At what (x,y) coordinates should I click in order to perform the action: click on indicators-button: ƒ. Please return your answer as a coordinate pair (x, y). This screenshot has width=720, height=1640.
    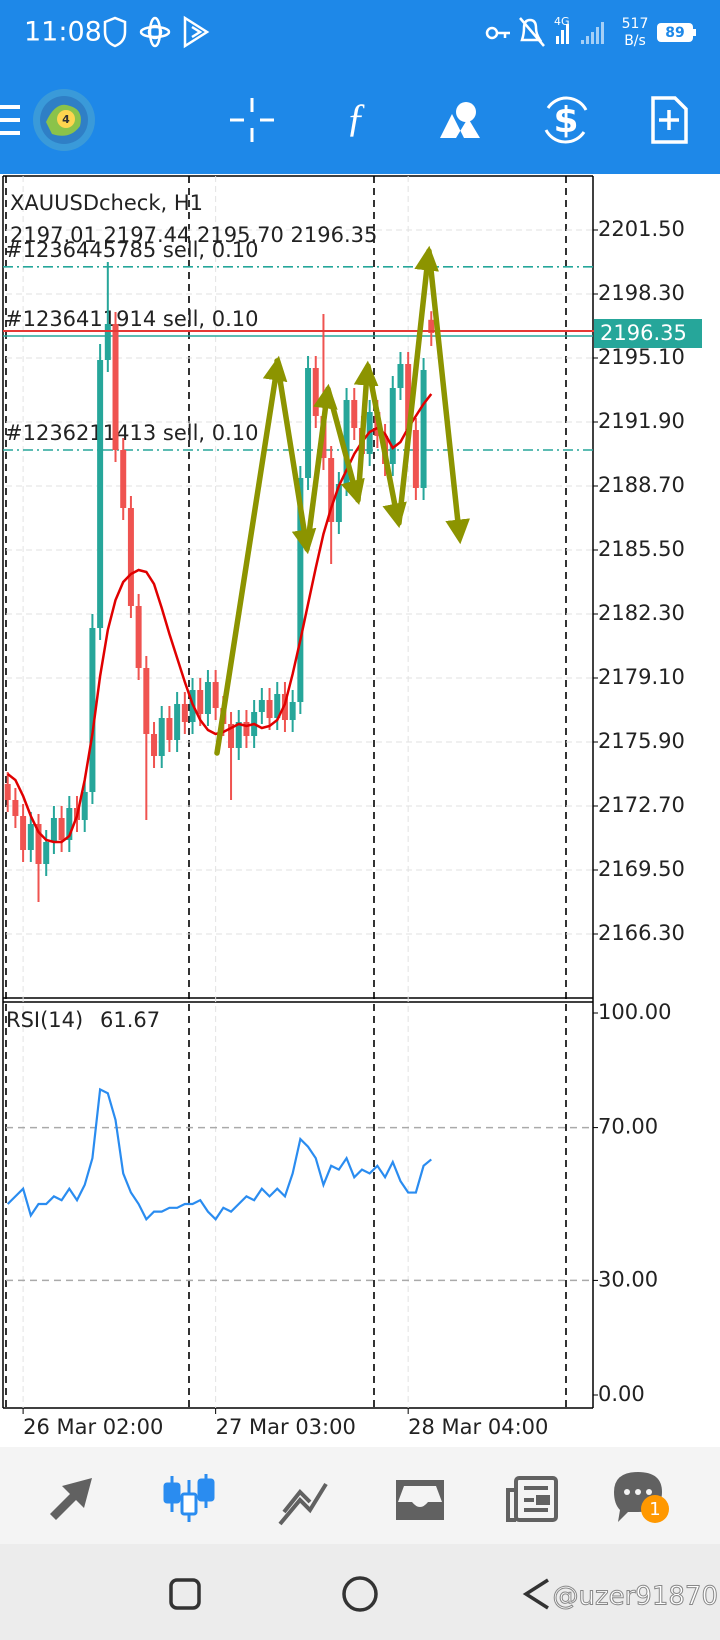
    Looking at the image, I should click on (356, 117).